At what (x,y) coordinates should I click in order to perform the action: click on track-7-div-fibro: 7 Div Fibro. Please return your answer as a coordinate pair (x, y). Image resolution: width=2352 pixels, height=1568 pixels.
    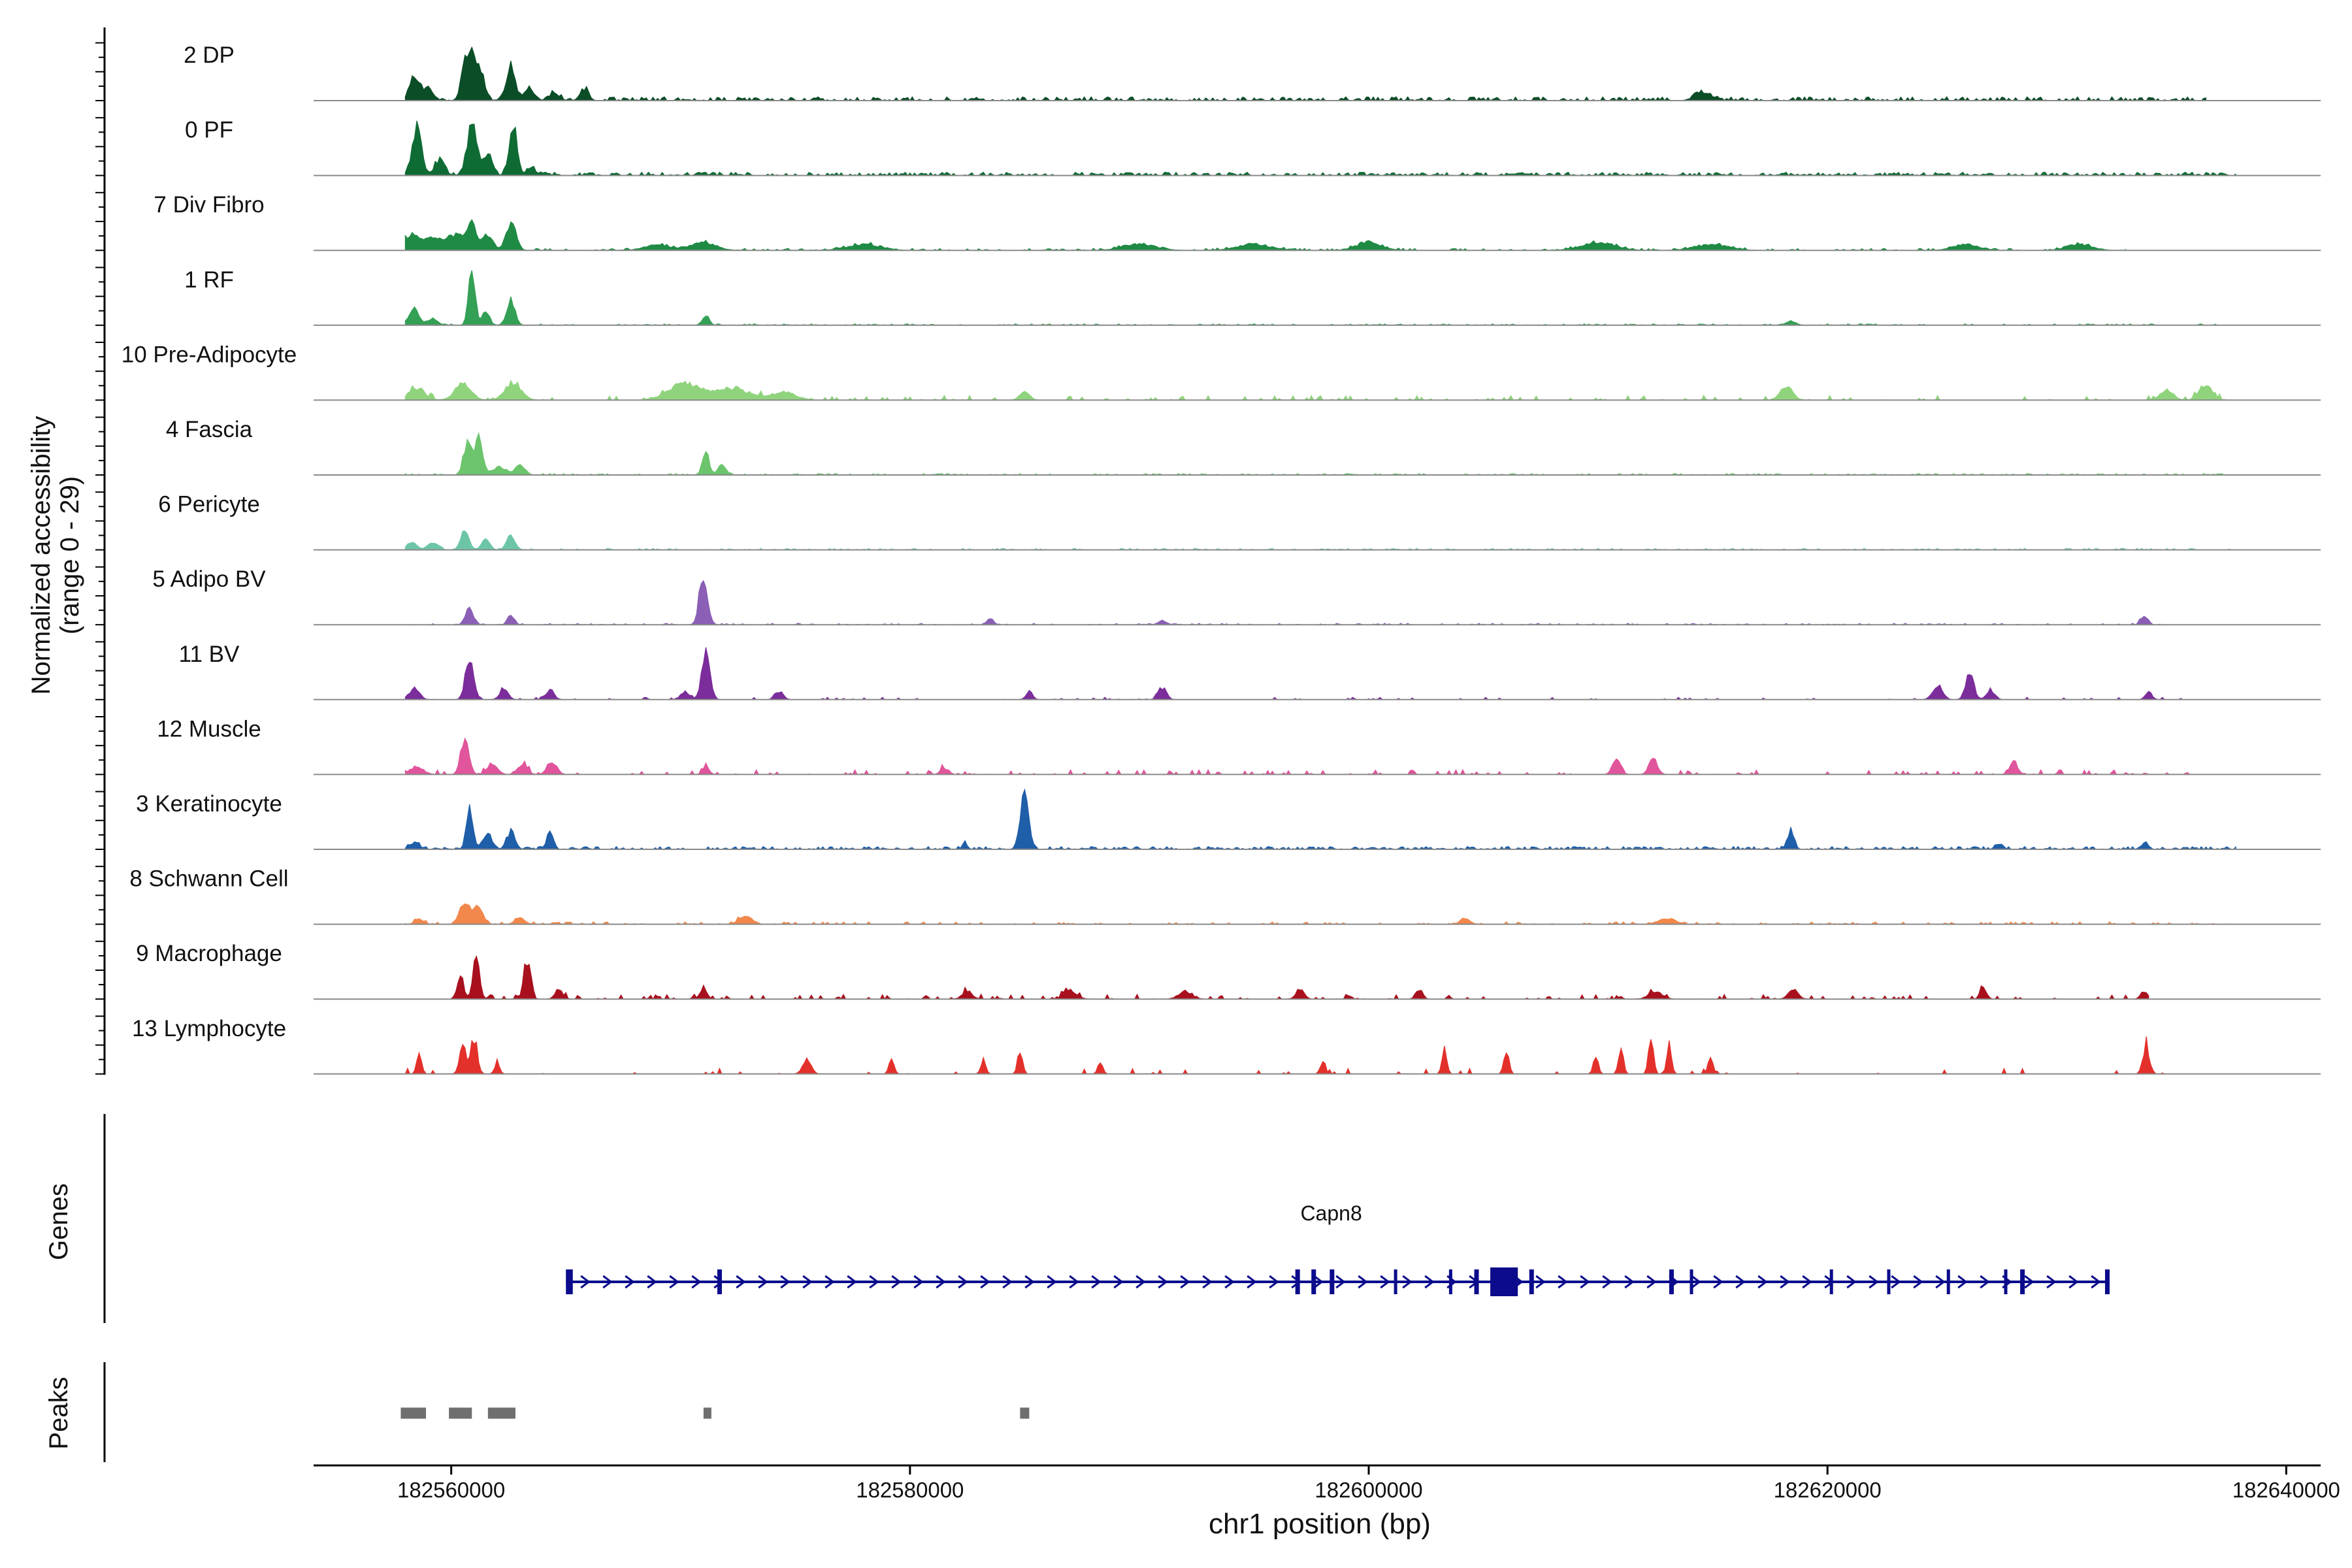
    Looking at the image, I should click on (1237, 222).